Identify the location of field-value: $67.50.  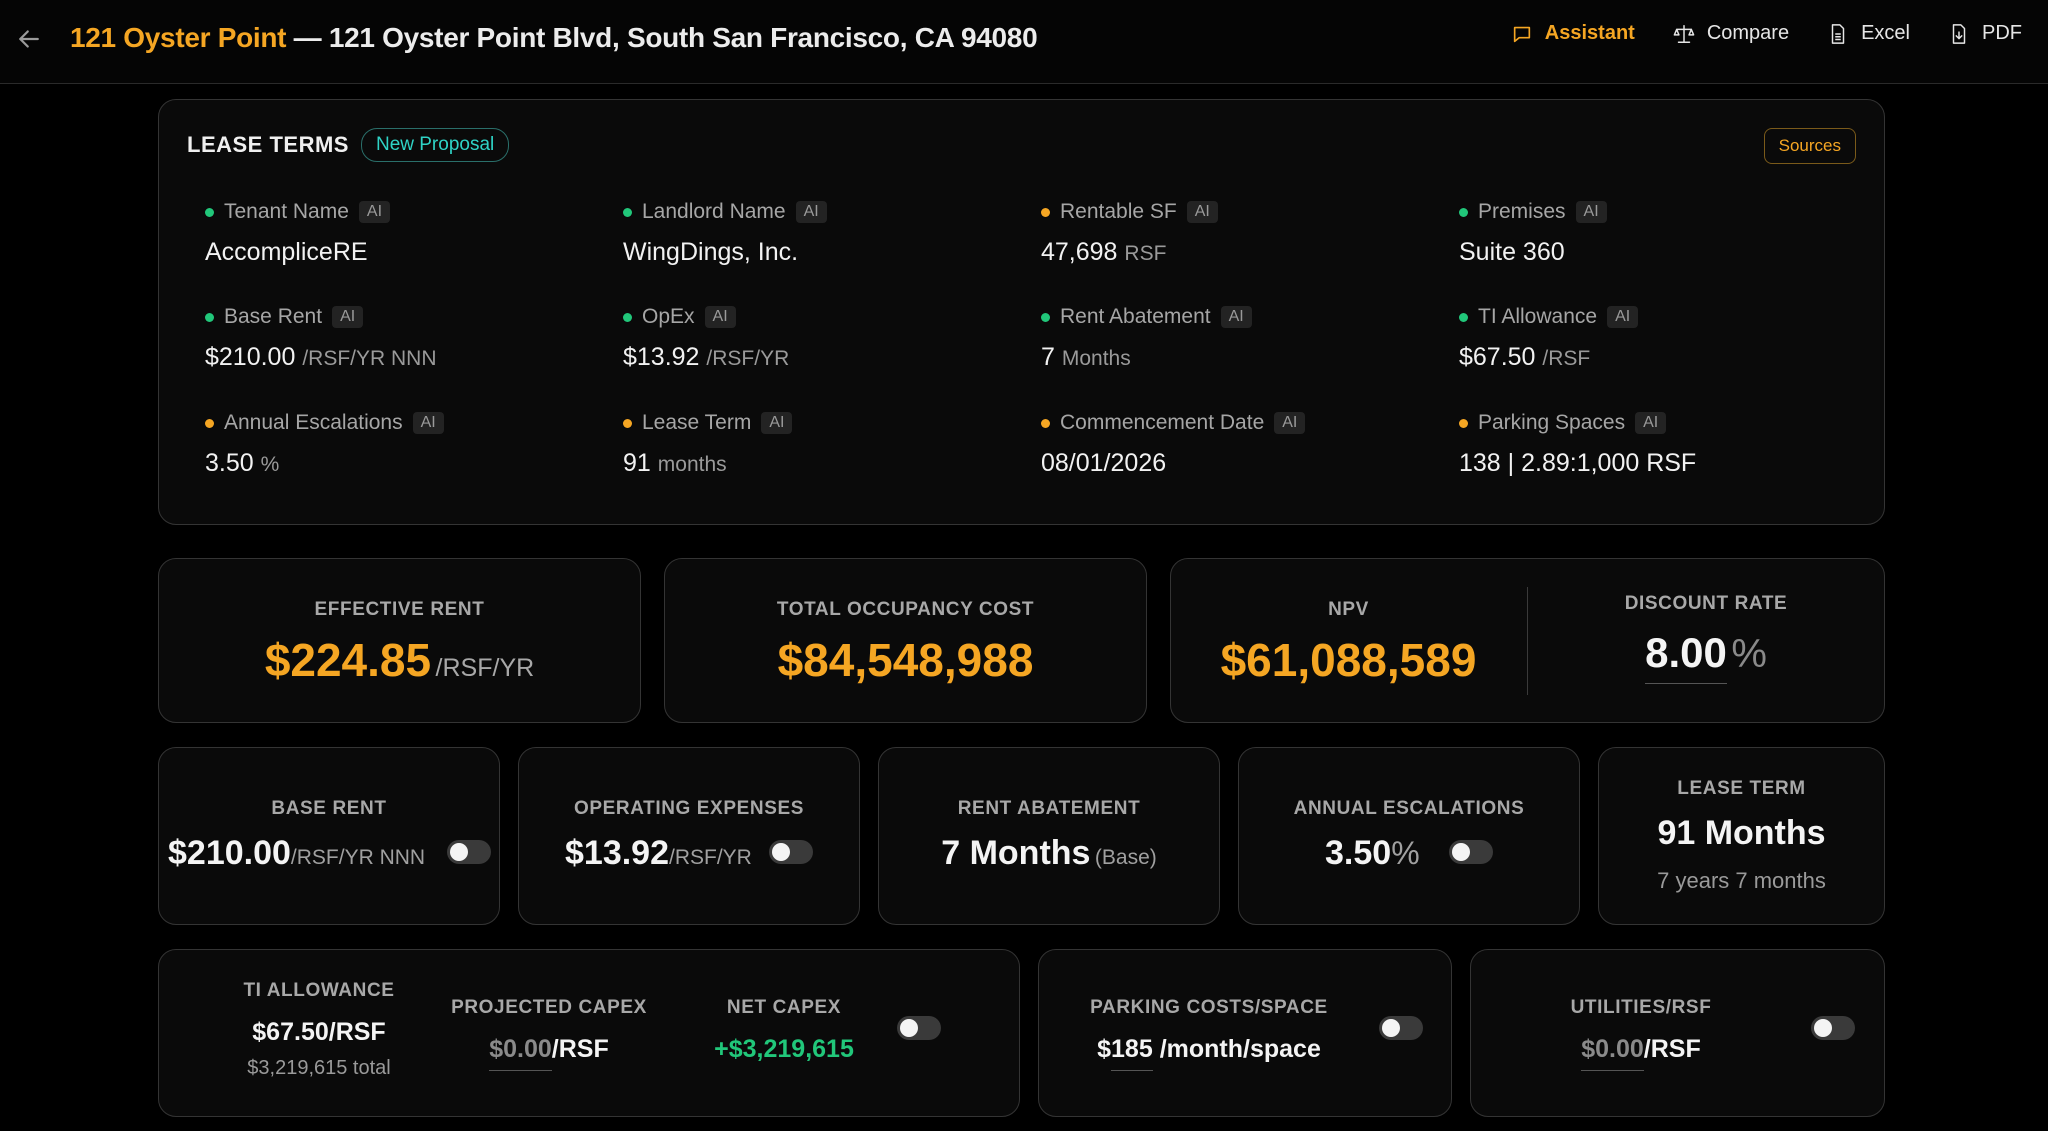
(1497, 357).